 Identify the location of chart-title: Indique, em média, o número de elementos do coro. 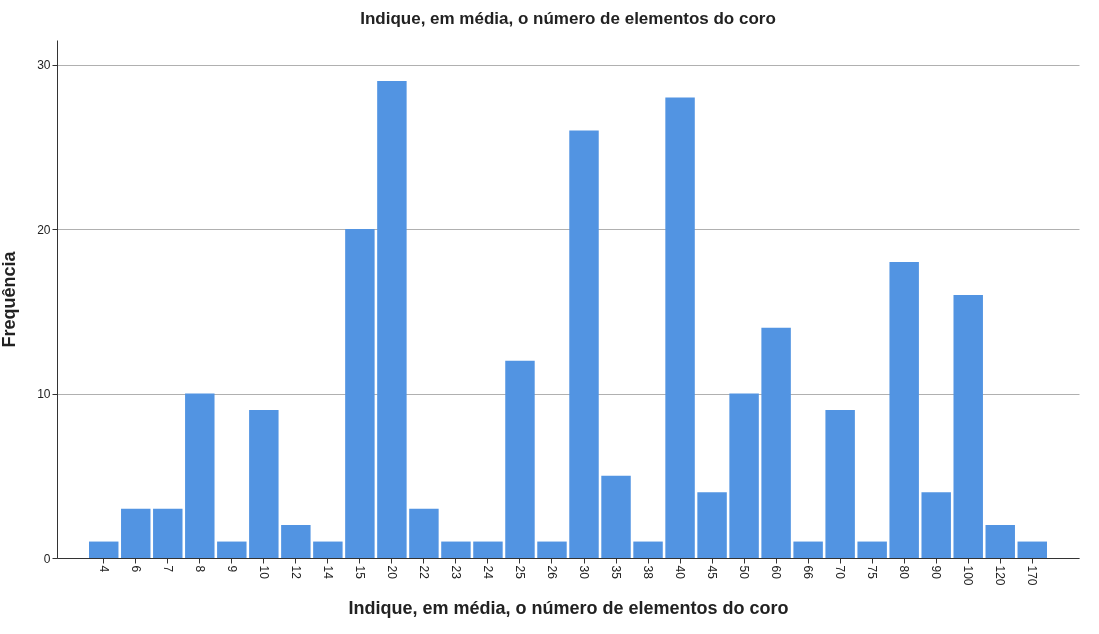
(568, 18).